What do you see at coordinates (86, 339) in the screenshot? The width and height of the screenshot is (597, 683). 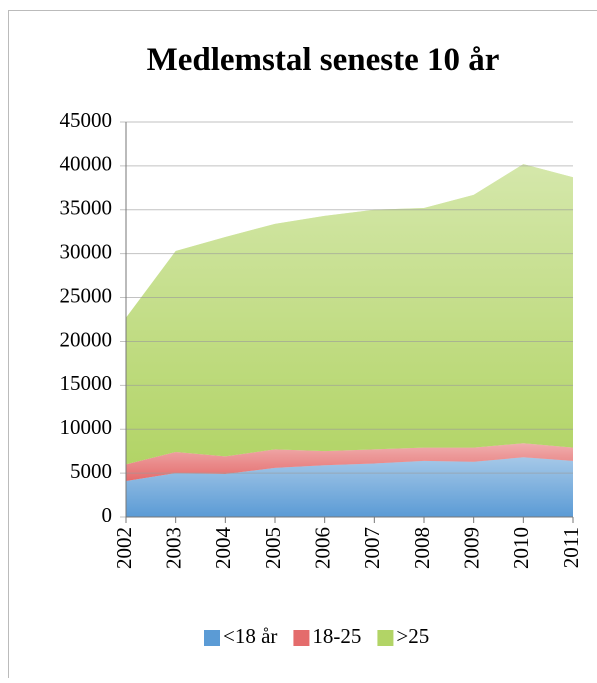 I see `y-tick-label: 20000` at bounding box center [86, 339].